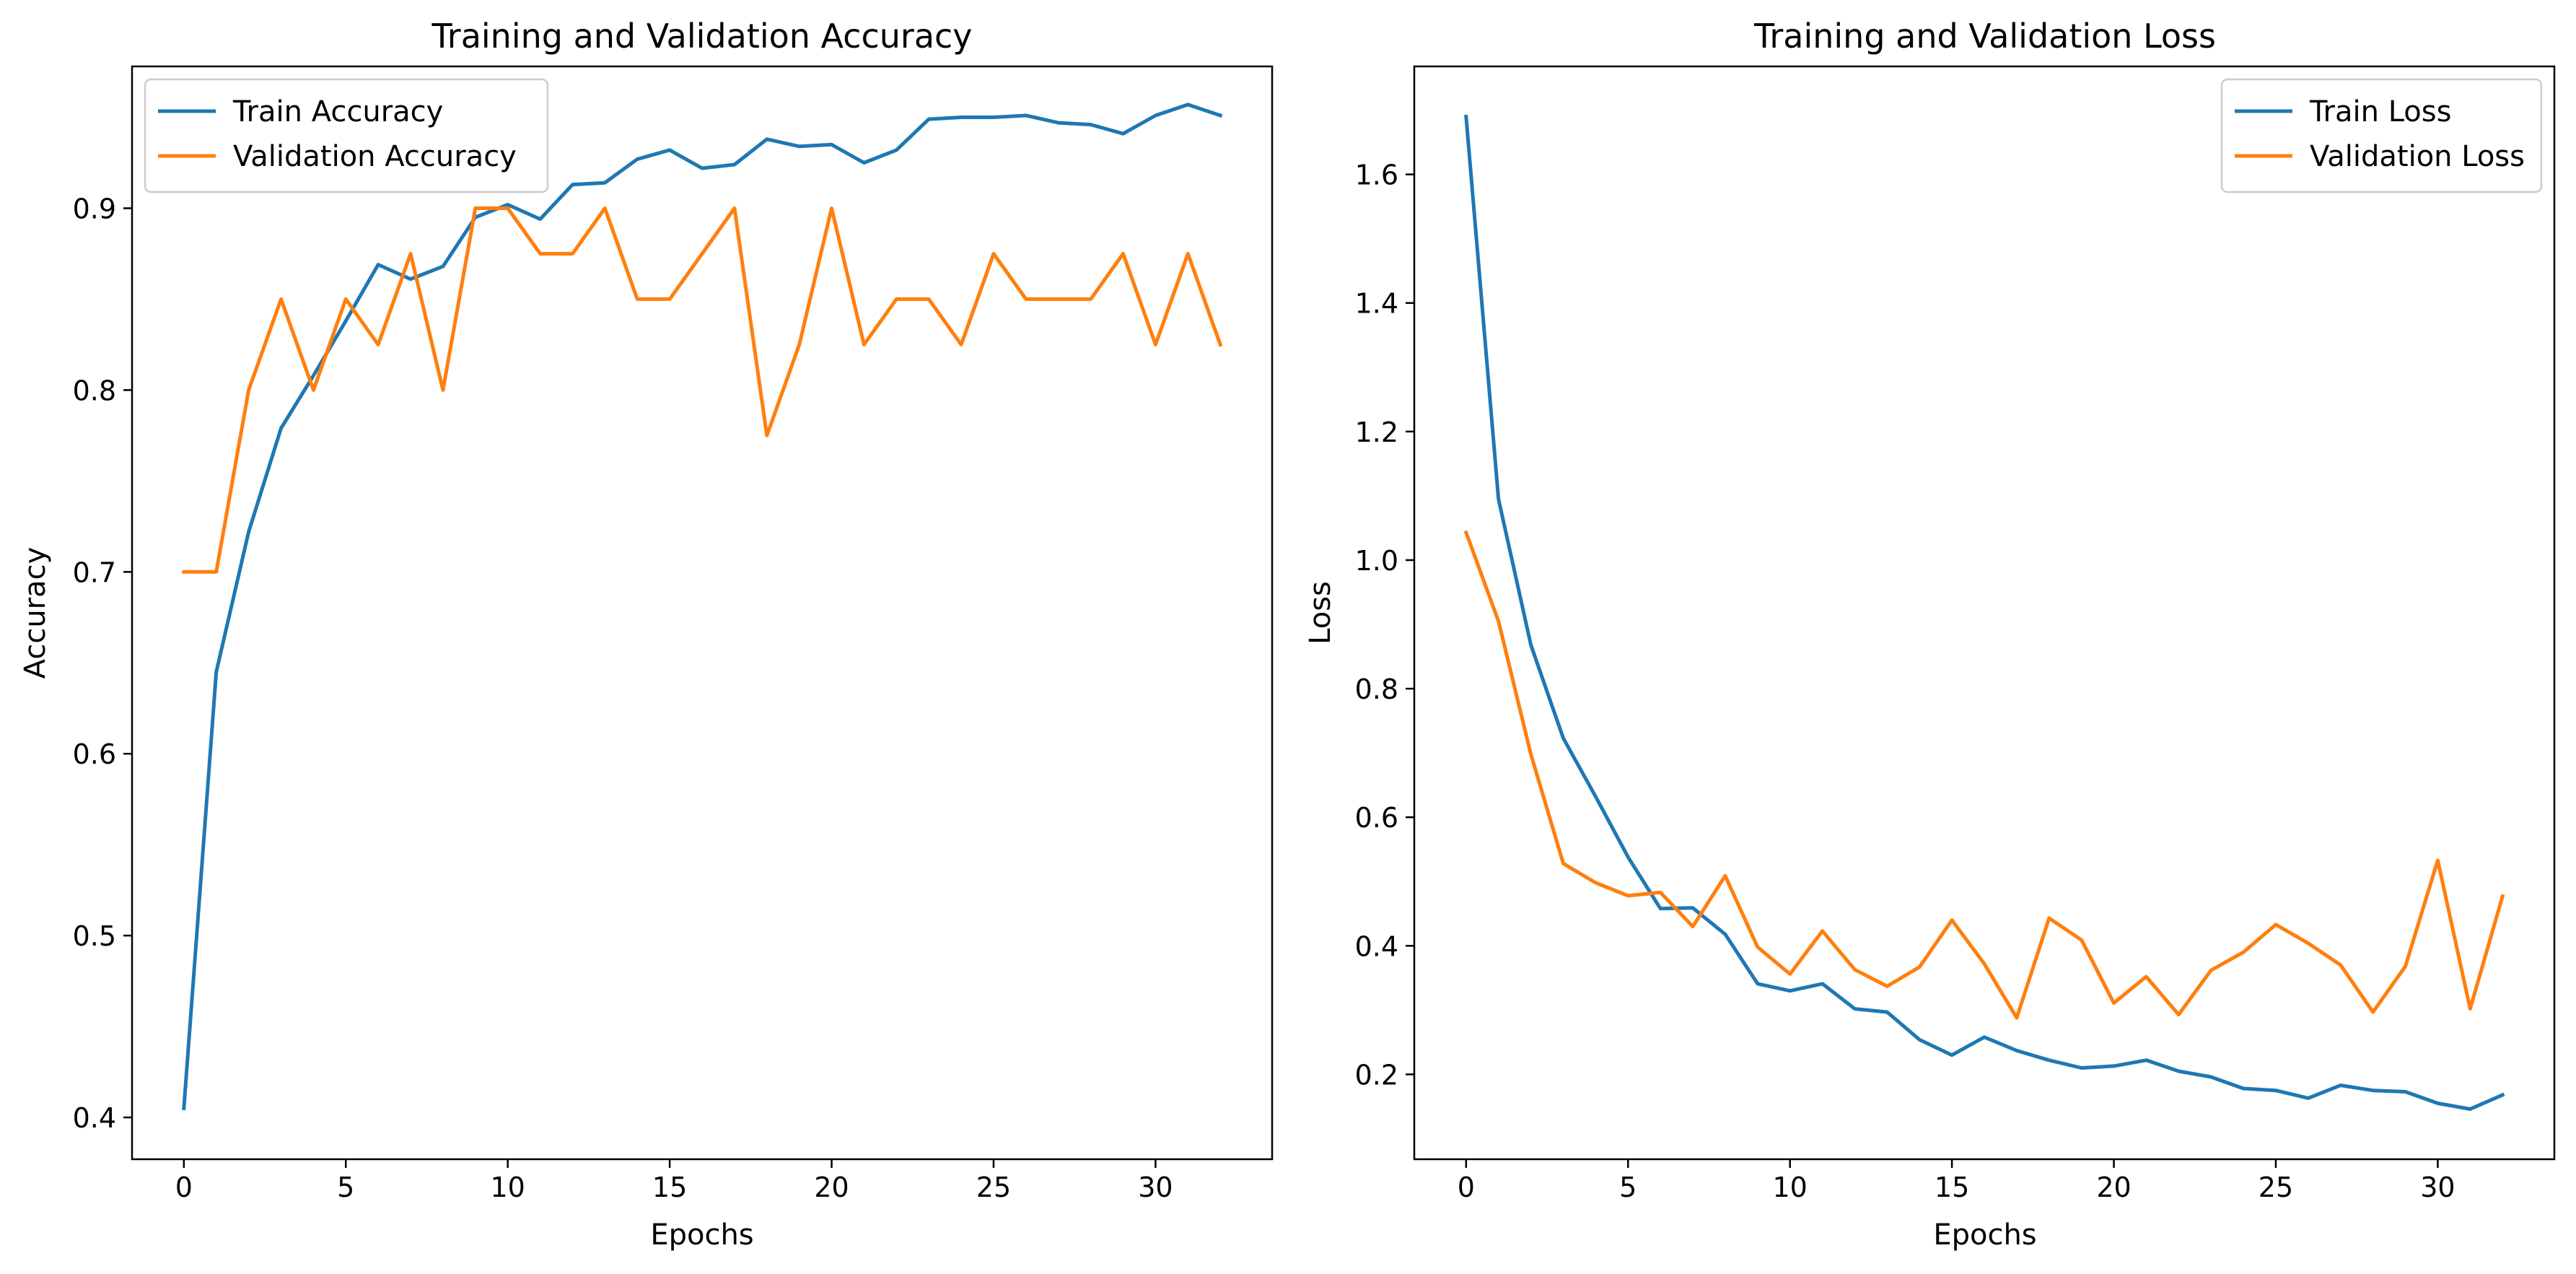 The height and width of the screenshot is (1274, 2576). I want to click on loss-x-ticks: 0 5 10 15 20 25 30, so click(1956, 1181).